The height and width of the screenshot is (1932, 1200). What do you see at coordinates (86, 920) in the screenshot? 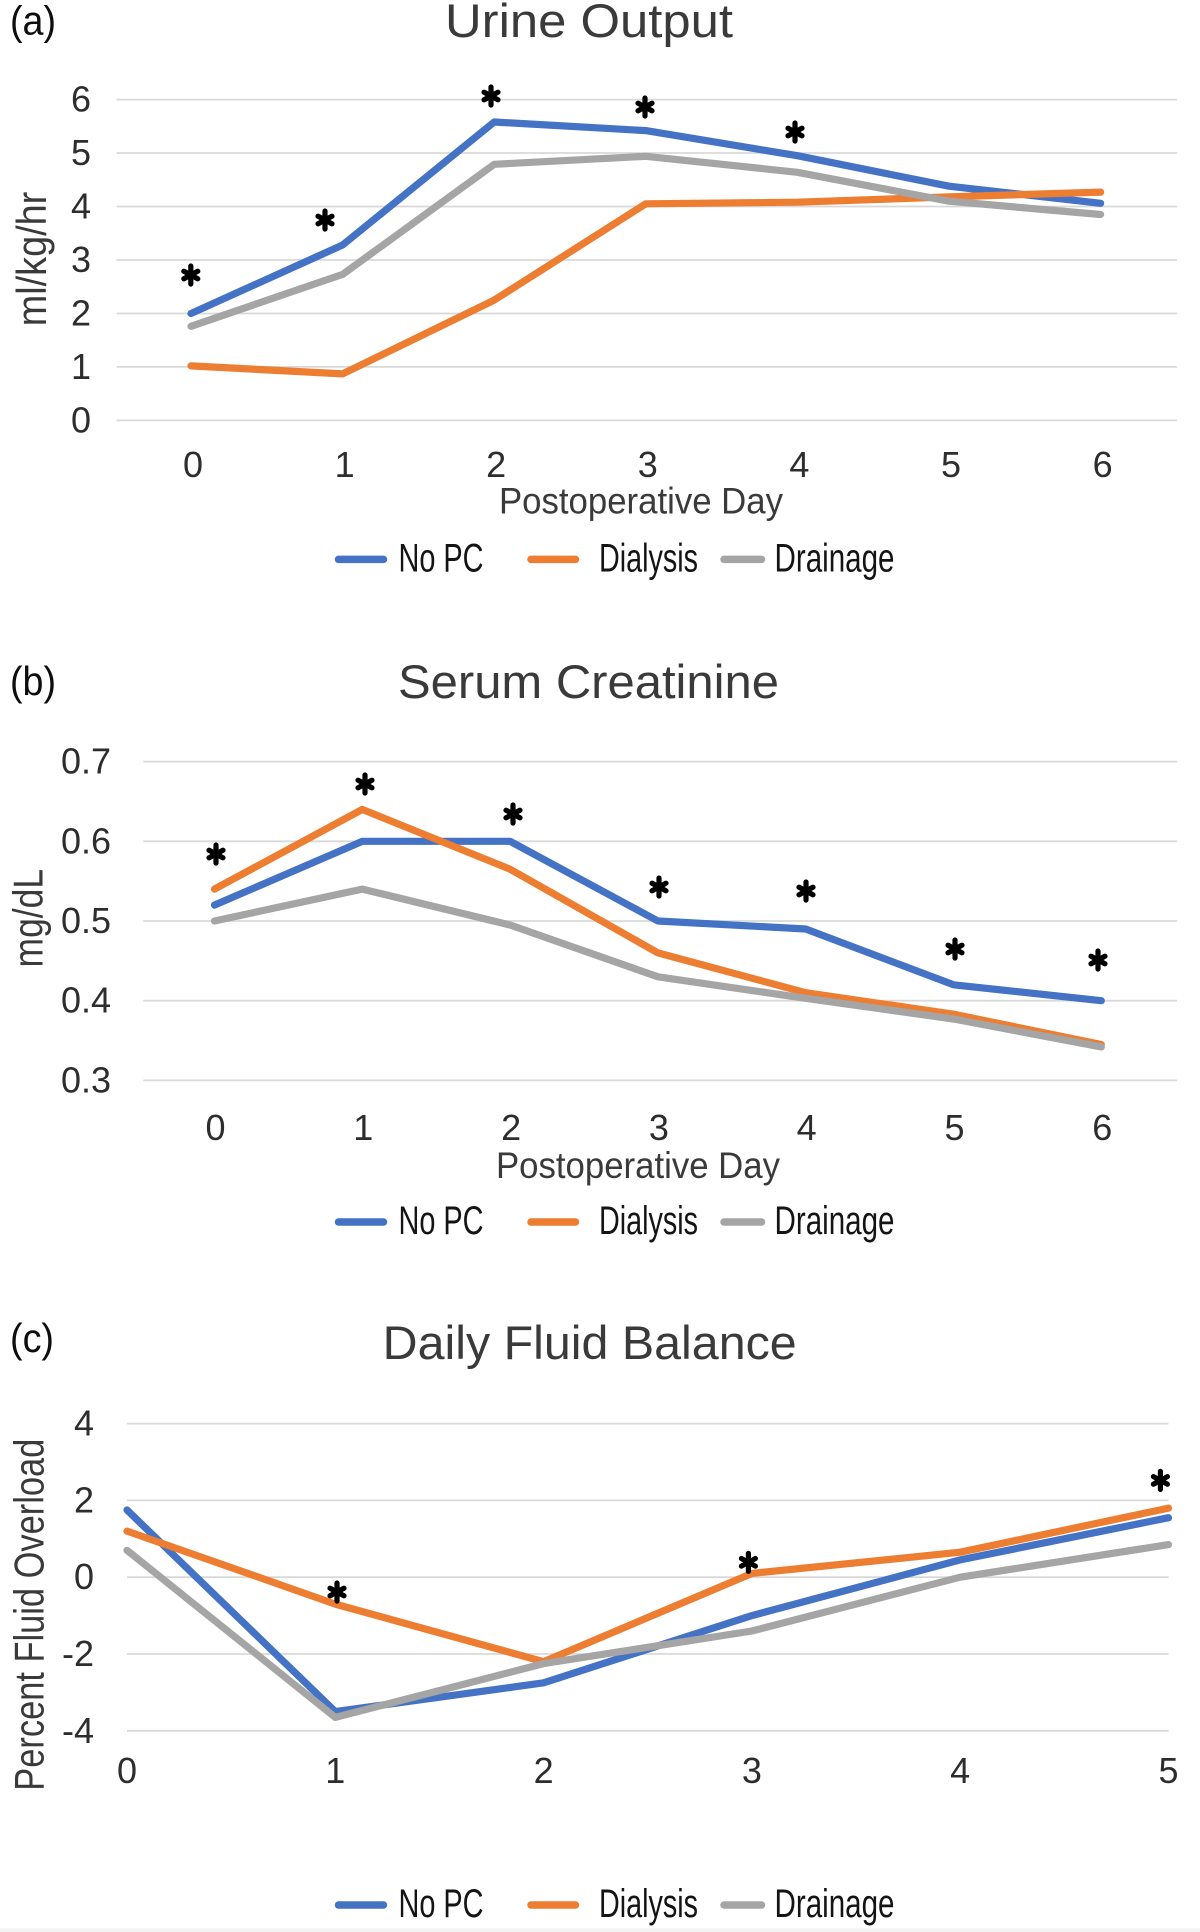
I see `svg-text: 0.5` at bounding box center [86, 920].